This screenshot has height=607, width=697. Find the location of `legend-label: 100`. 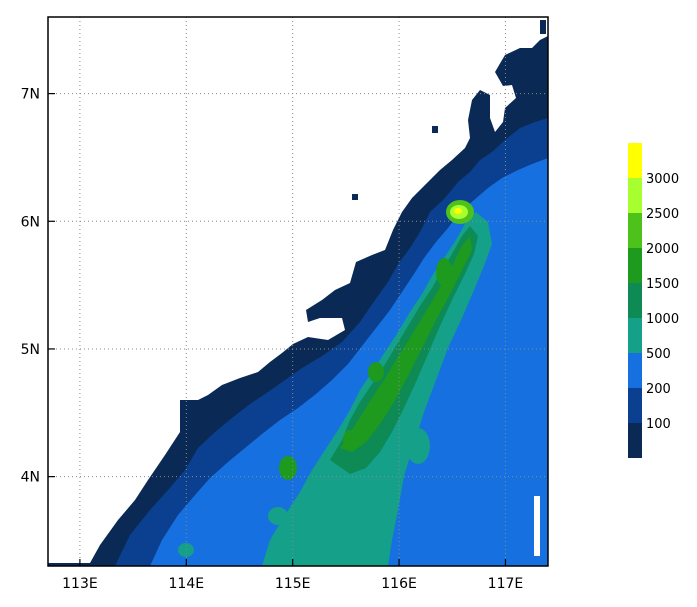

legend-label: 100 is located at coordinates (658, 424).